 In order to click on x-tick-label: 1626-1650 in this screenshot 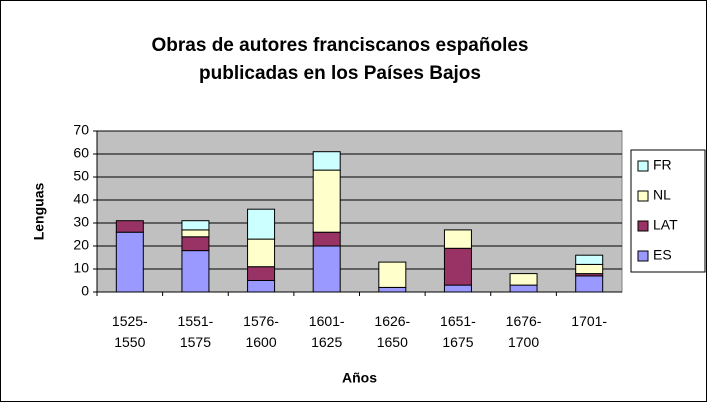, I will do `click(392, 331)`.